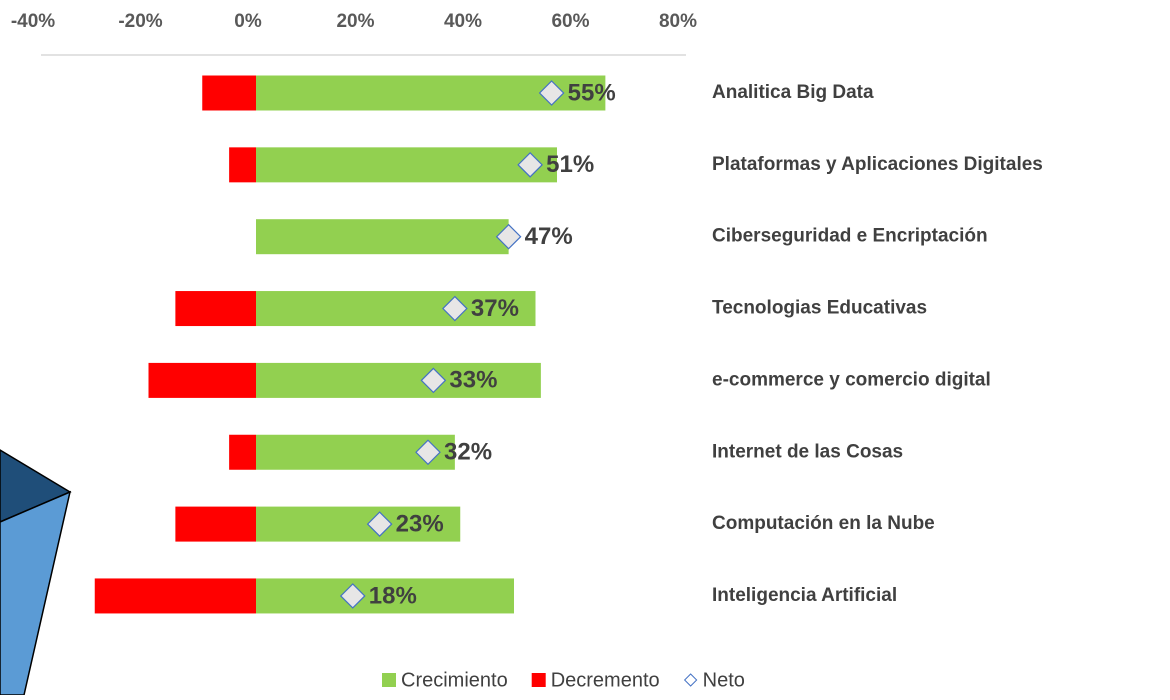  Describe the element at coordinates (454, 680) in the screenshot. I see `legend-label: Crecimiento` at that location.